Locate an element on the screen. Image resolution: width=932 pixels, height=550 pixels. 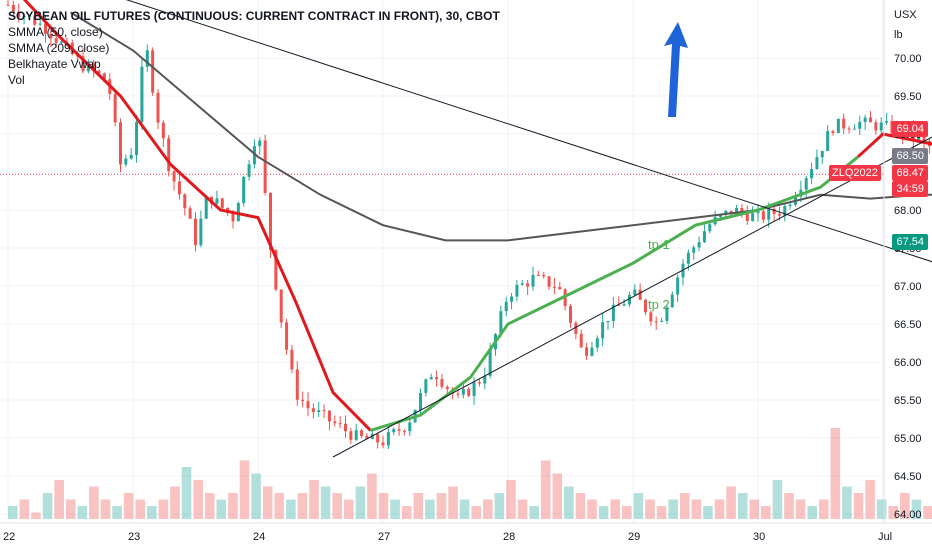
y-tick-label: 65.50 is located at coordinates (908, 401).